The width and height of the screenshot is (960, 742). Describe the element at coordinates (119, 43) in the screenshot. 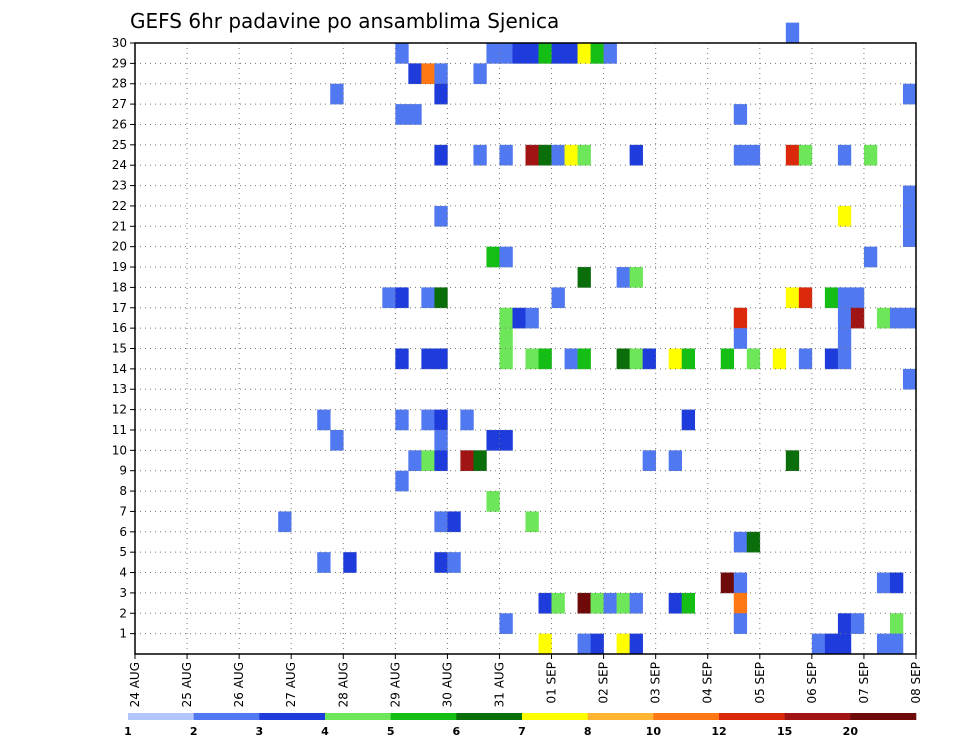

I see `y-tick-label: 30` at that location.